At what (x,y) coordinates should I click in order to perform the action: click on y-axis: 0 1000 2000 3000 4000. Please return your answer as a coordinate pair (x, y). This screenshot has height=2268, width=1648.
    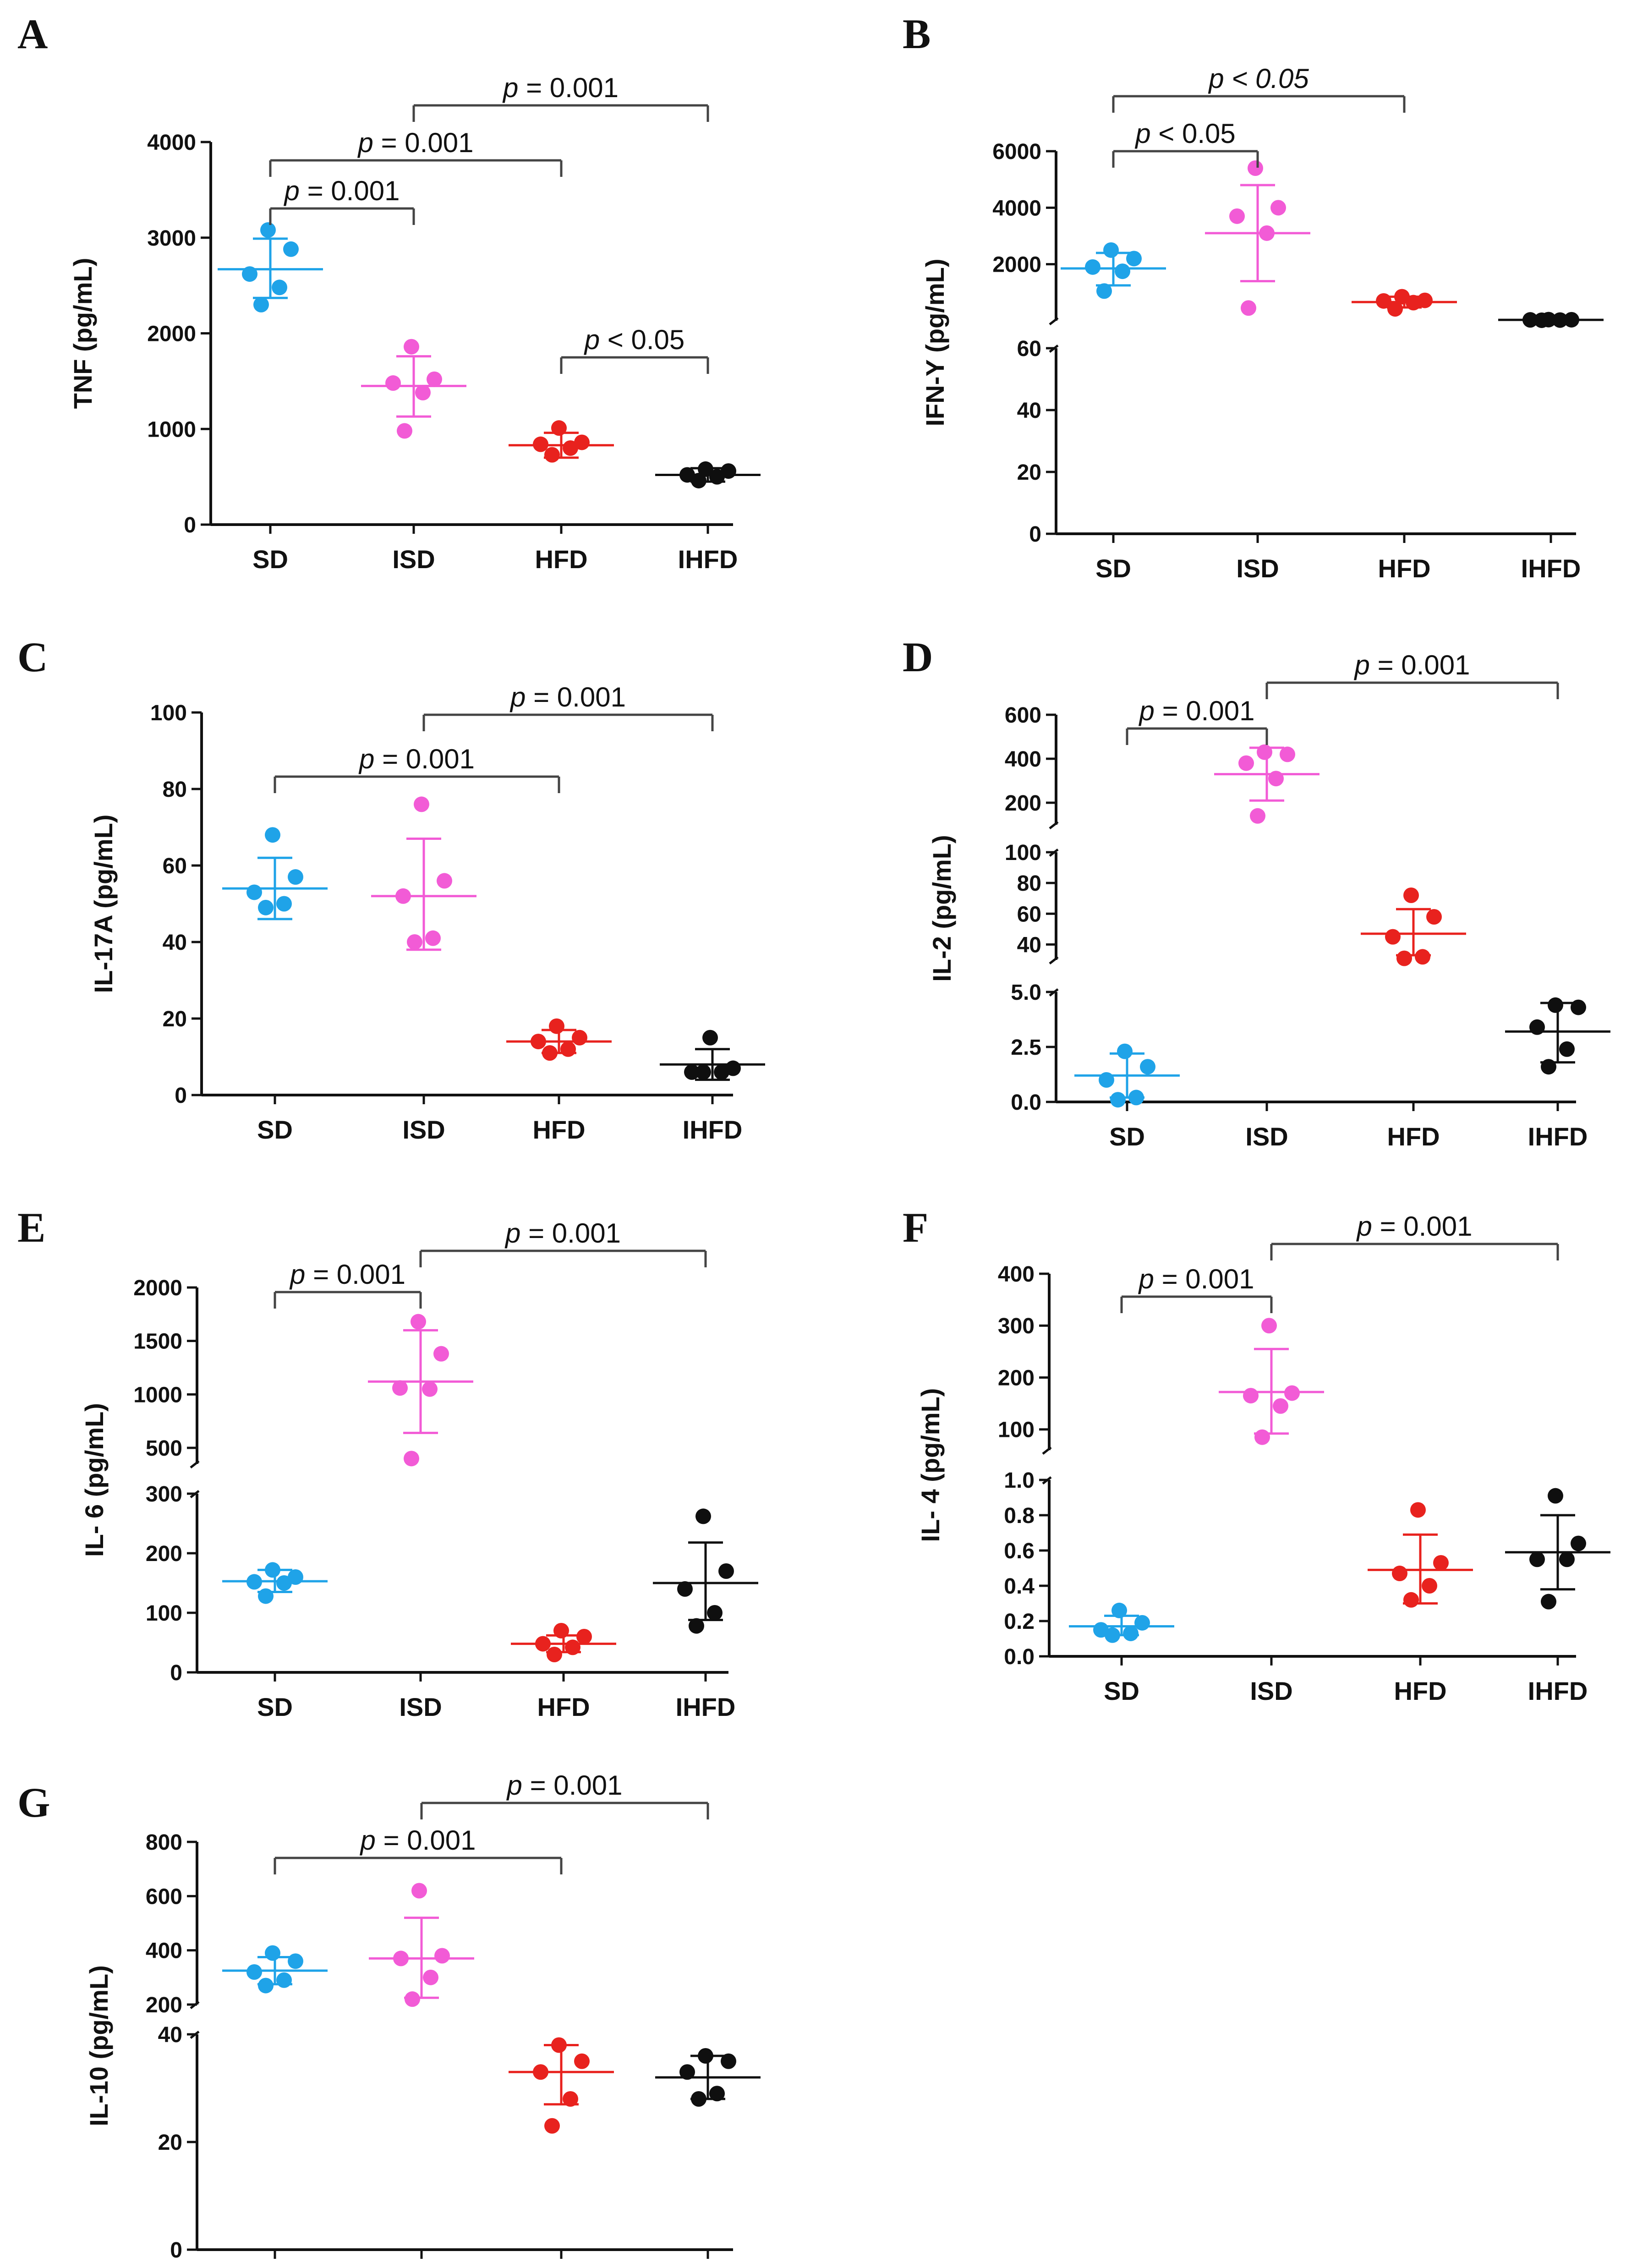
    Looking at the image, I should click on (179, 334).